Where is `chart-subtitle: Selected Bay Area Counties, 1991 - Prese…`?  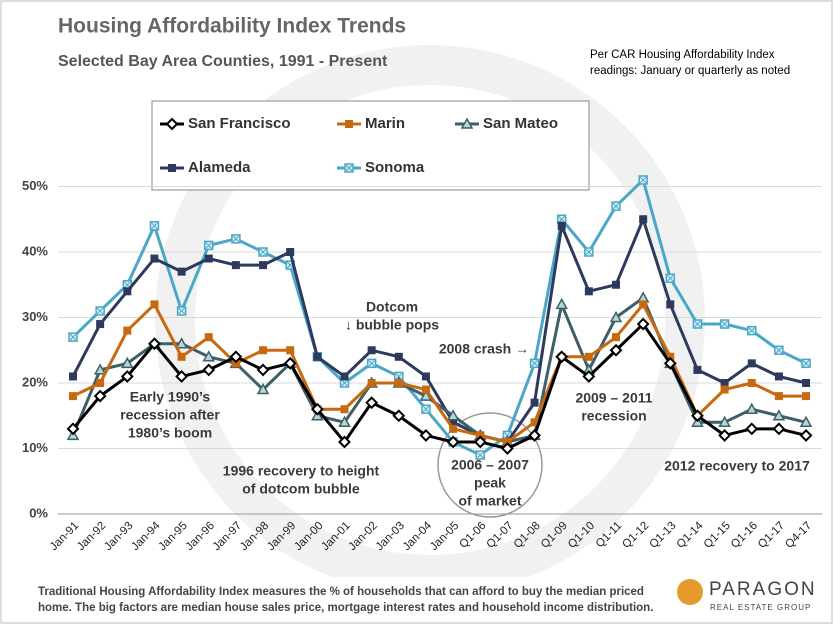
chart-subtitle: Selected Bay Area Counties, 1991 - Prese… is located at coordinates (223, 61).